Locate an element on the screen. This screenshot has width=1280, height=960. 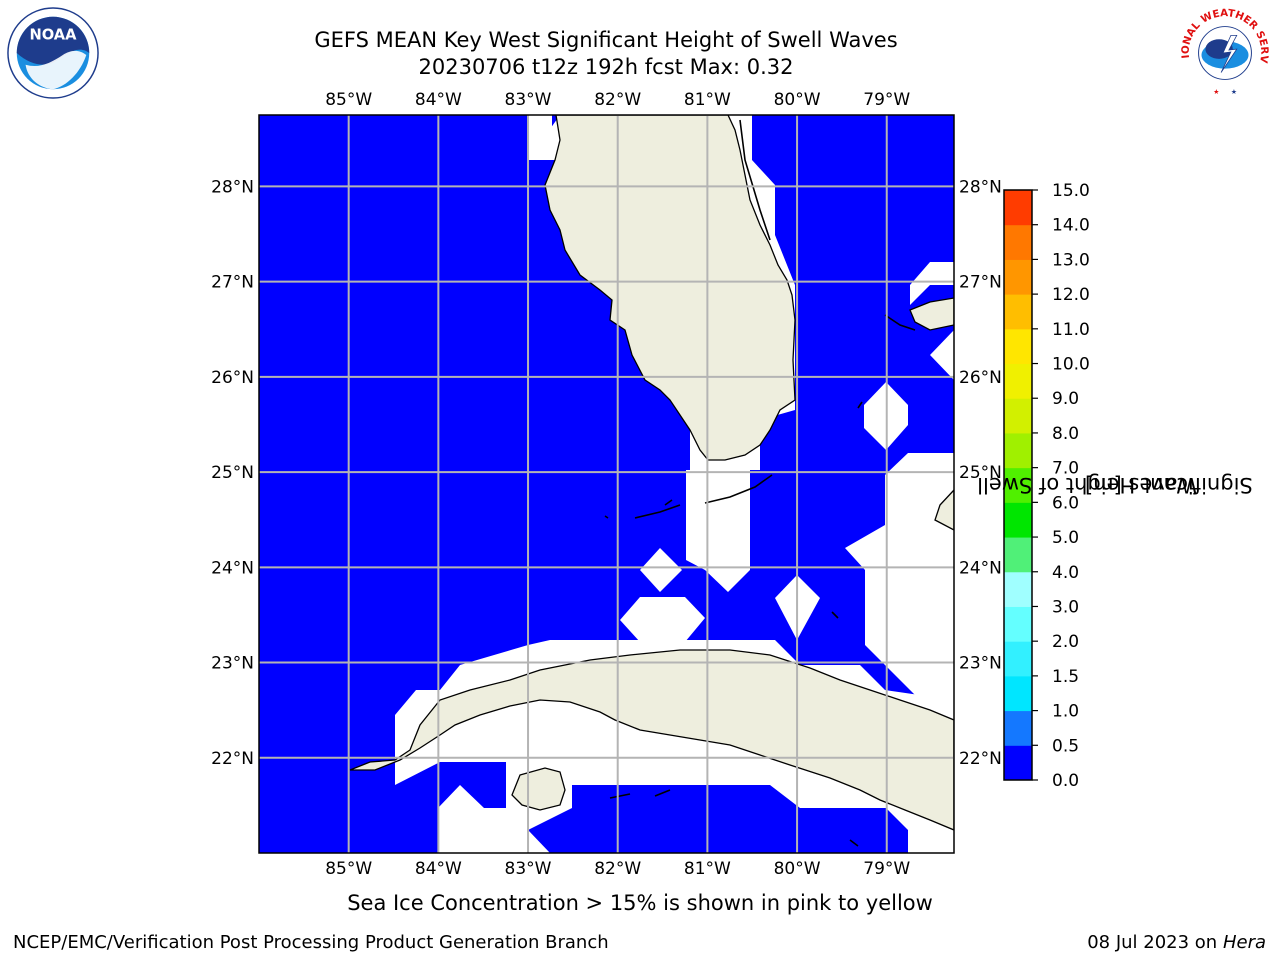
noaa-logo: NOAA is located at coordinates (53, 53).